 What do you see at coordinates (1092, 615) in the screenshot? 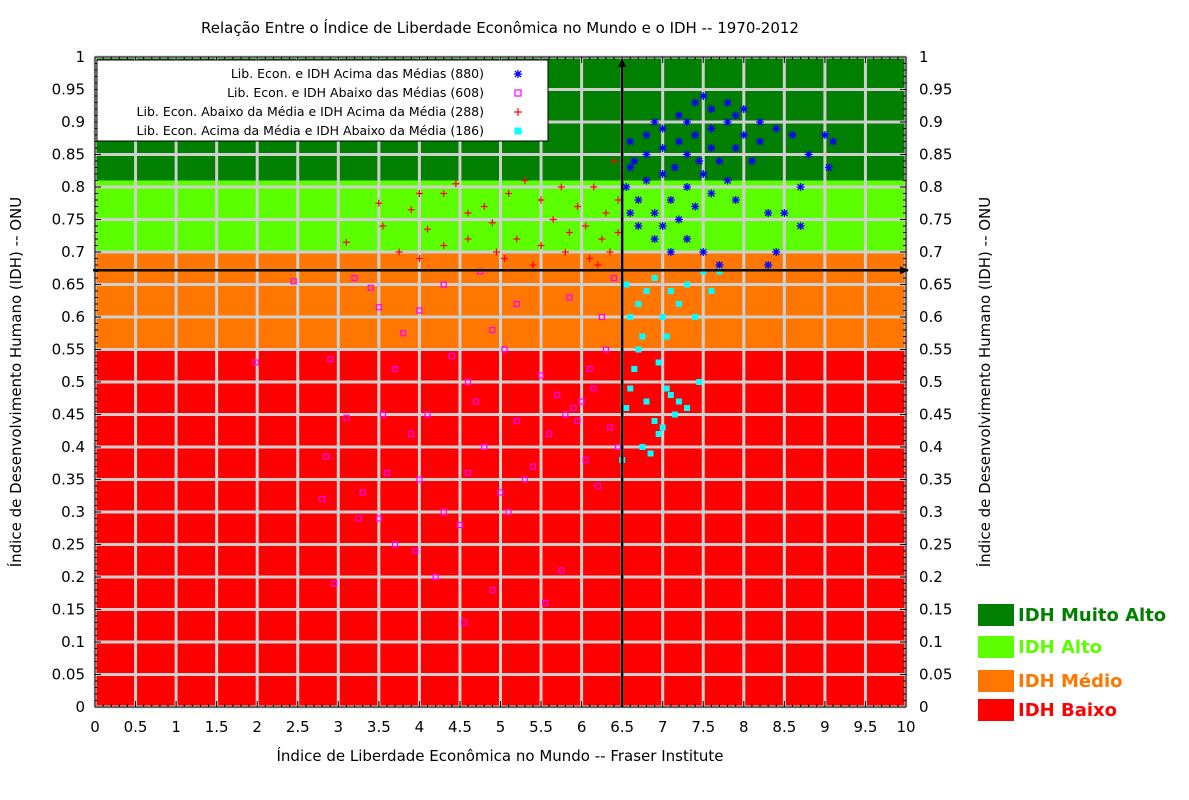
I see `band-legend-label: IDH Muito Alto` at bounding box center [1092, 615].